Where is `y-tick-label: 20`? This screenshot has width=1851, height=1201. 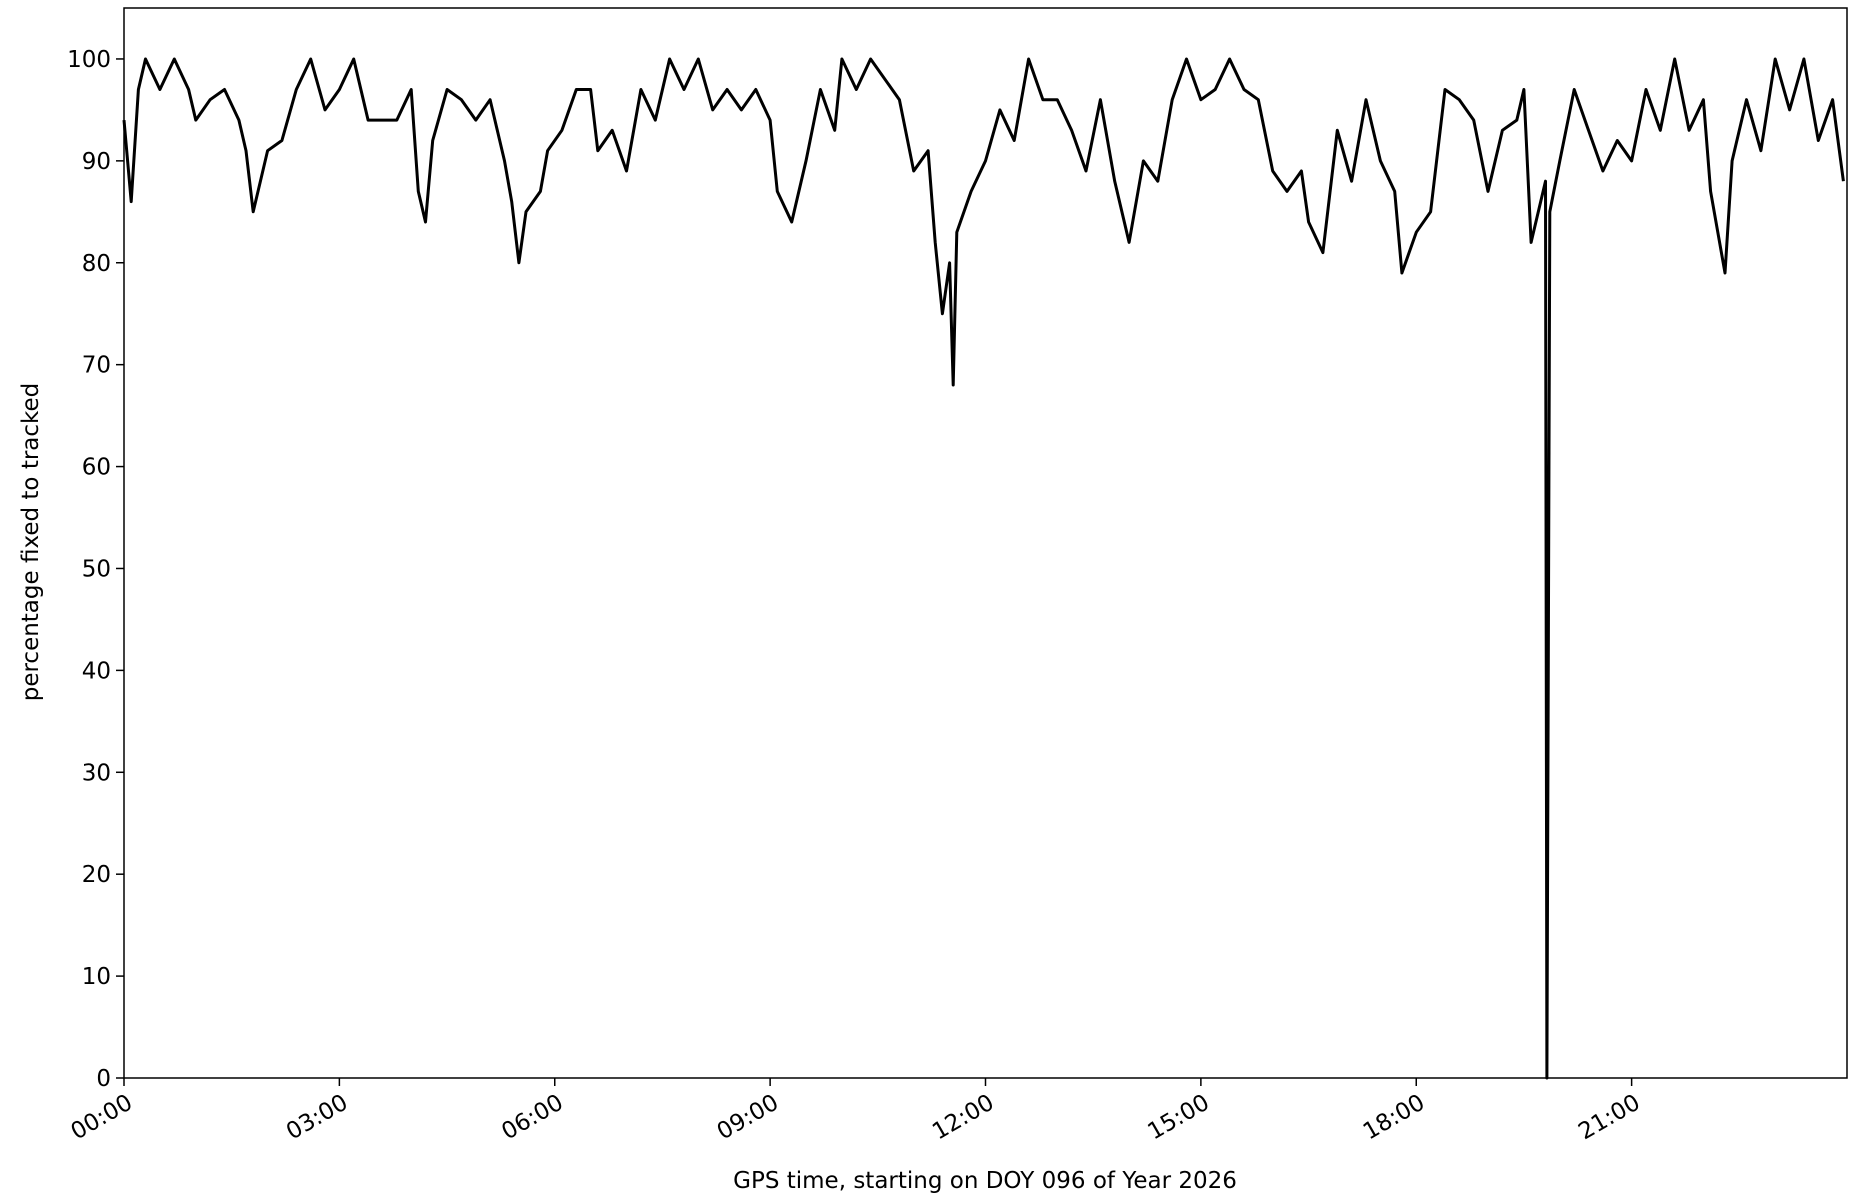 y-tick-label: 20 is located at coordinates (96, 875).